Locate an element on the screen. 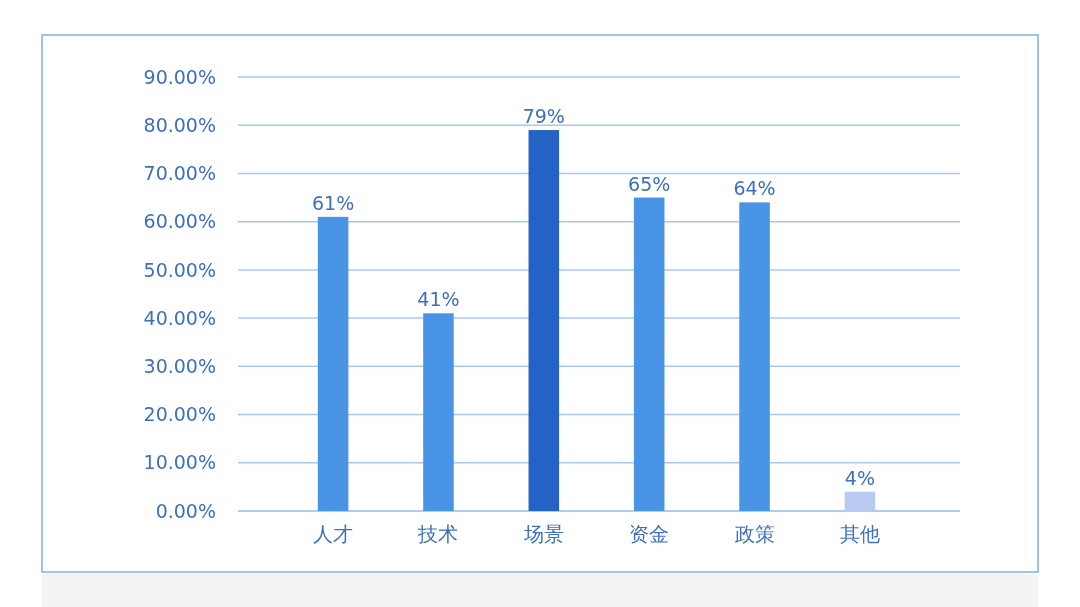 The image size is (1080, 607). y-tick-label: 0.00% is located at coordinates (185, 510).